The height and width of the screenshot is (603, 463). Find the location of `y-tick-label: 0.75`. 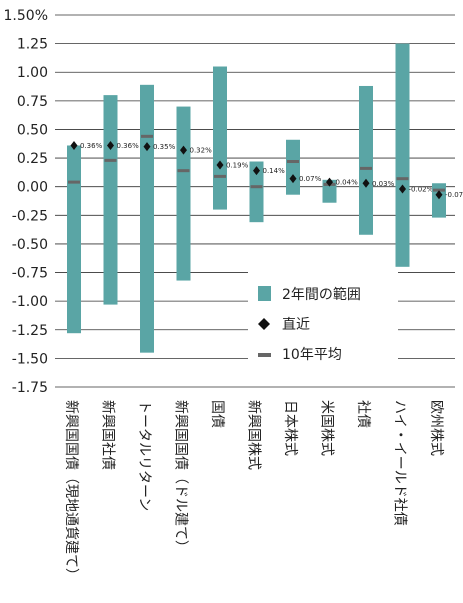

y-tick-label: 0.75 is located at coordinates (32, 102).